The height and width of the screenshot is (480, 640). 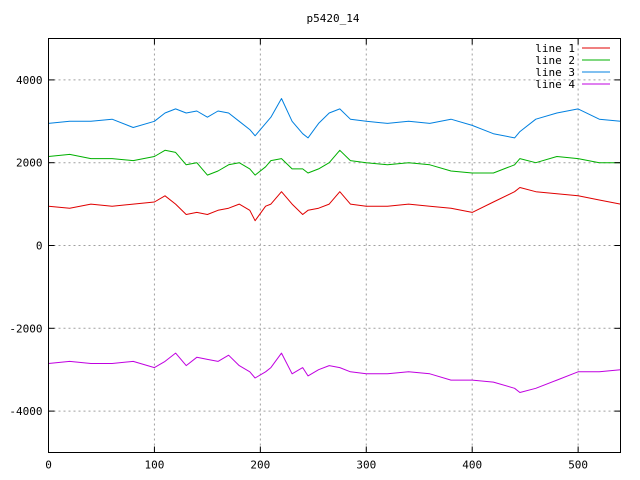 What do you see at coordinates (555, 48) in the screenshot?
I see `legend-label: line 1` at bounding box center [555, 48].